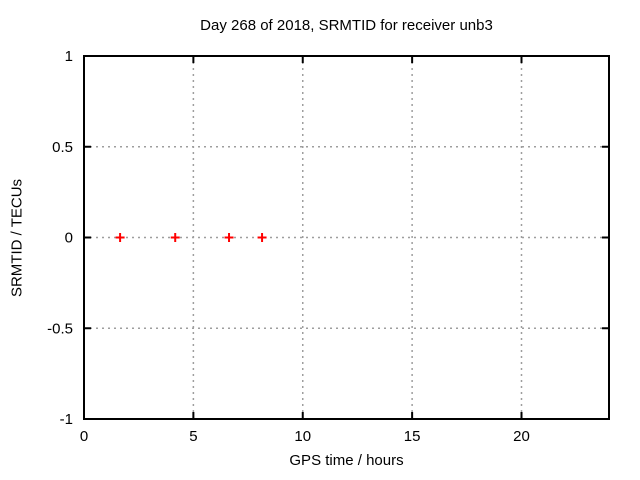 The width and height of the screenshot is (640, 480). What do you see at coordinates (66, 419) in the screenshot?
I see `y-tick-label: -1` at bounding box center [66, 419].